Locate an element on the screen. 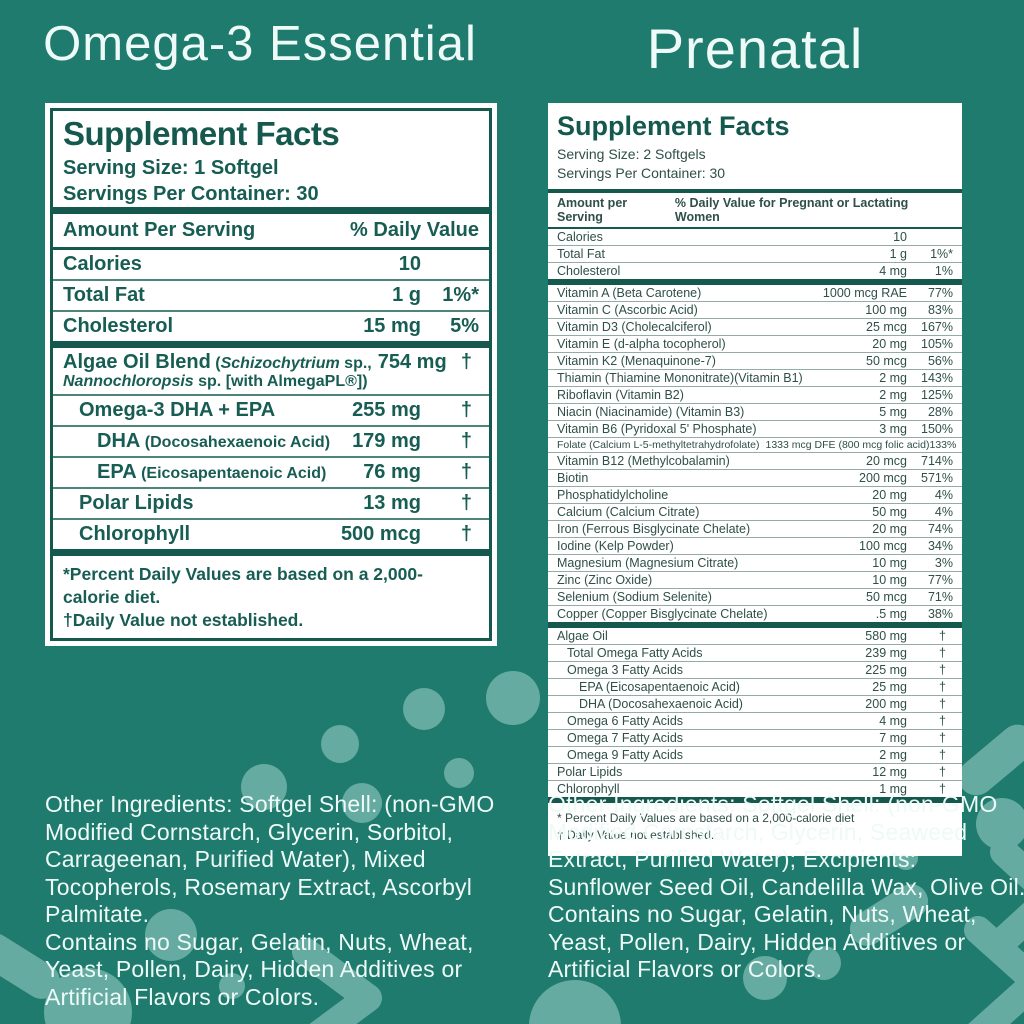 Image resolution: width=1024 pixels, height=1024 pixels. row-dv: 83% is located at coordinates (940, 310).